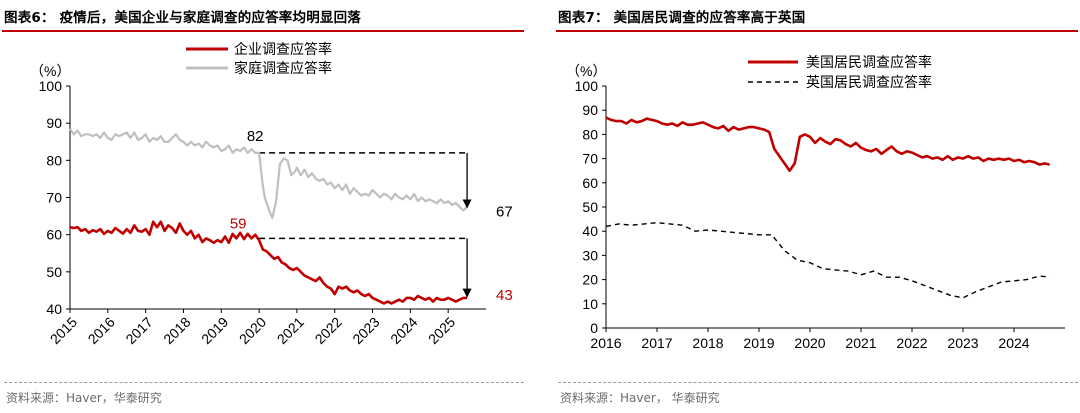  What do you see at coordinates (50, 71) in the screenshot?
I see `left-unit-label: （%）` at bounding box center [50, 71].